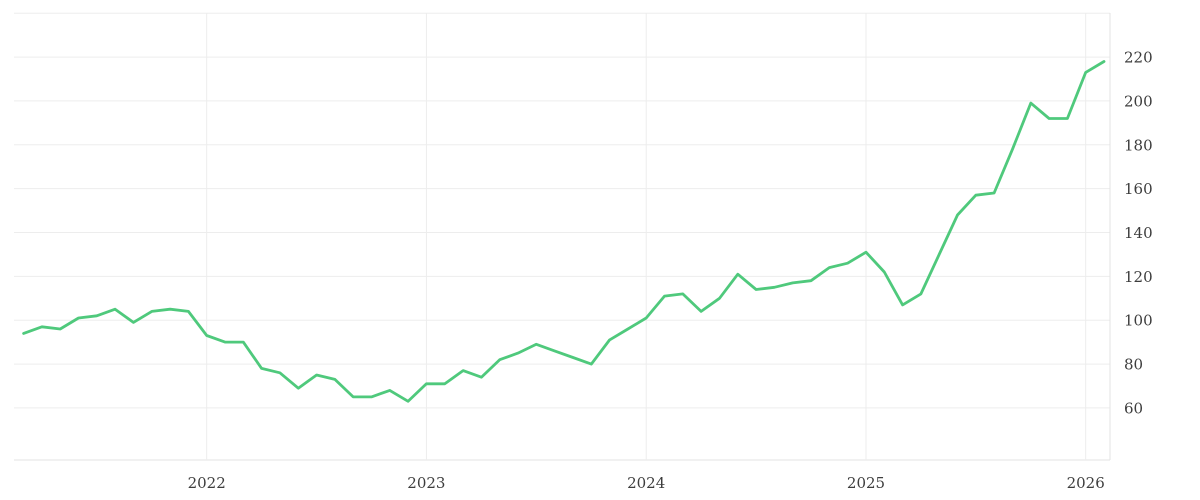 The width and height of the screenshot is (1200, 500). What do you see at coordinates (1138, 321) in the screenshot?
I see `y-tick-label: 100` at bounding box center [1138, 321].